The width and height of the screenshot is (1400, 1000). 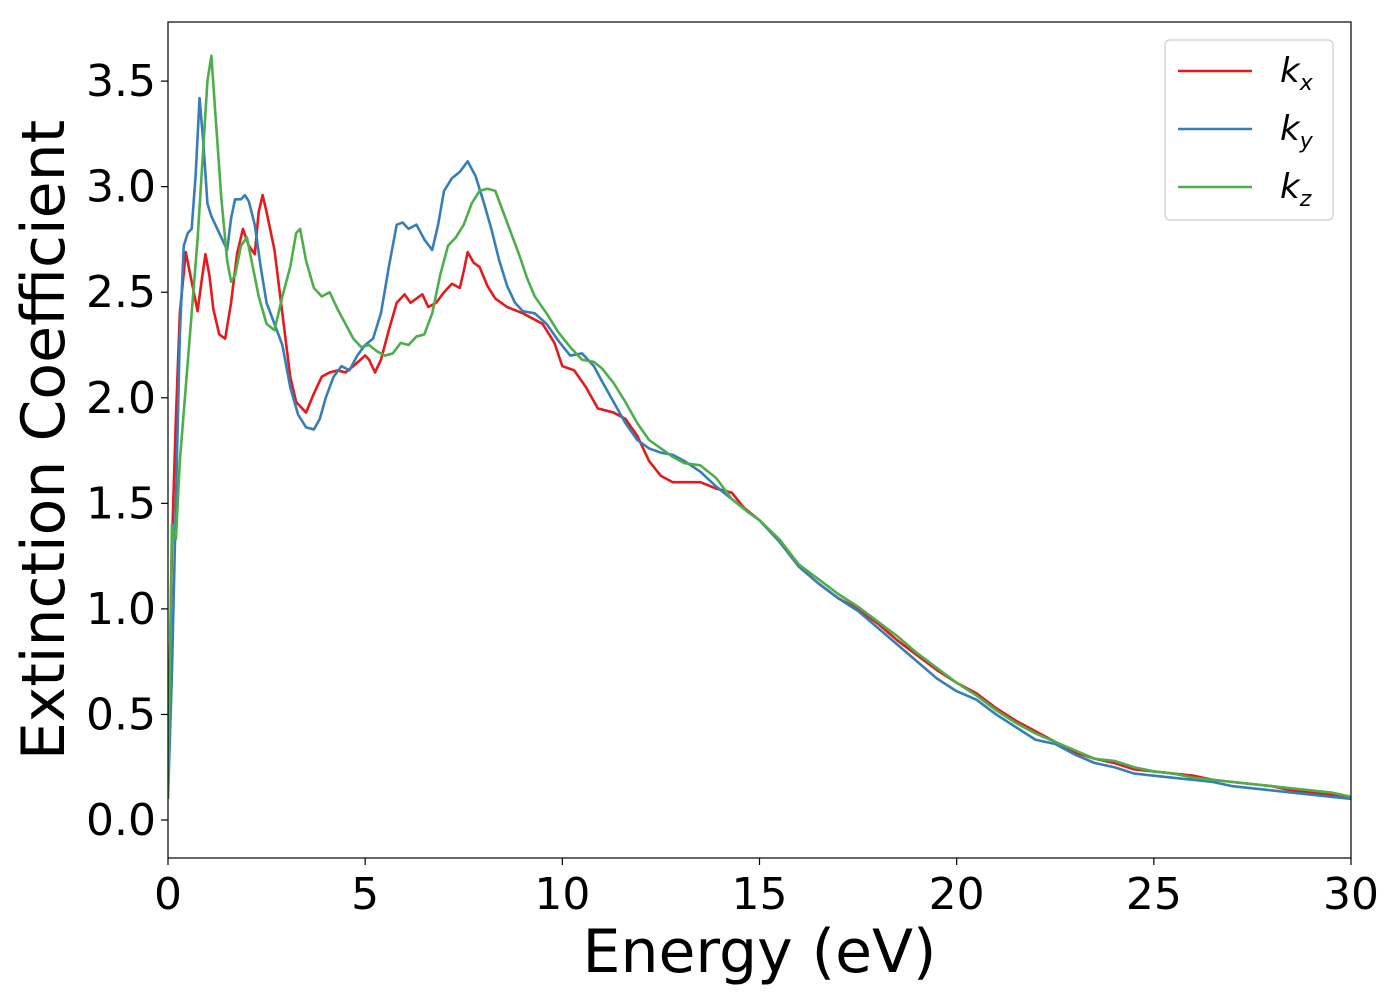 What do you see at coordinates (127, 451) in the screenshot?
I see `y-axis: 0.0 0.5 1.0 1.5 2.0 2.5 3.0 3.5` at bounding box center [127, 451].